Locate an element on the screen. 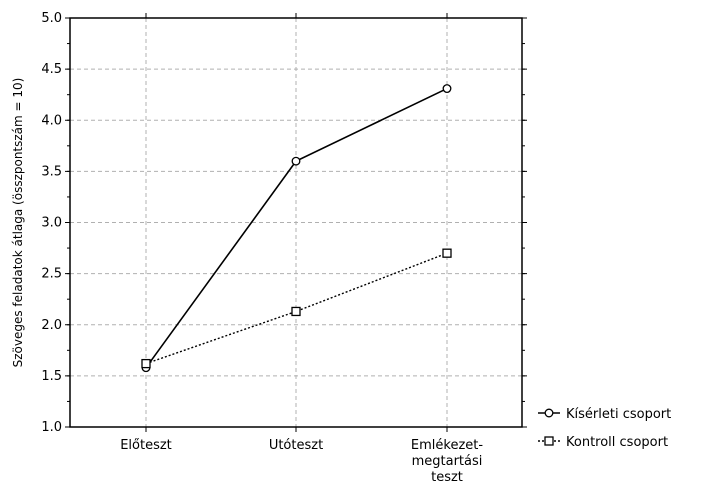  x-tick-label: Emlékezet-megtartási teszt is located at coordinates (447, 461).